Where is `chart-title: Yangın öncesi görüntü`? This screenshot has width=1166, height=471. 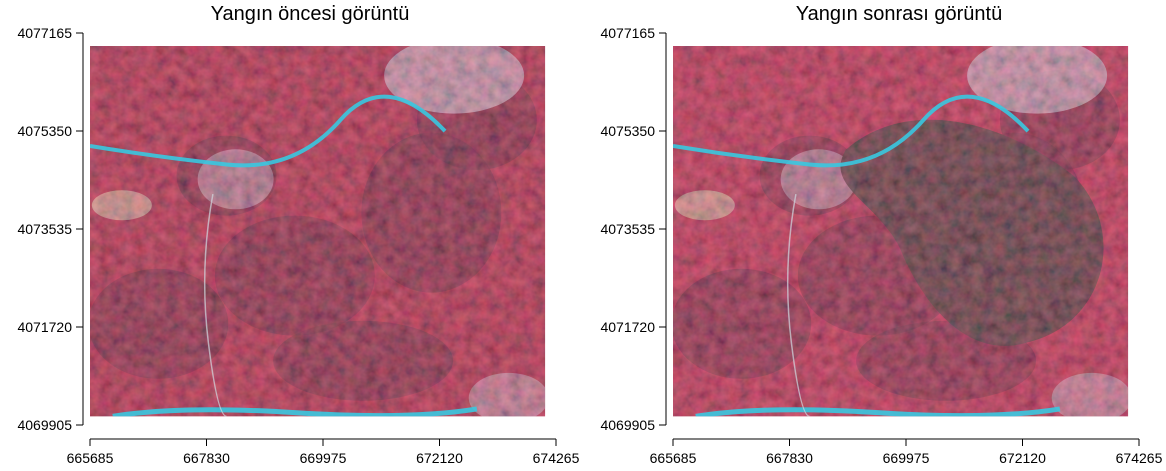 chart-title: Yangın öncesi görüntü is located at coordinates (310, 14).